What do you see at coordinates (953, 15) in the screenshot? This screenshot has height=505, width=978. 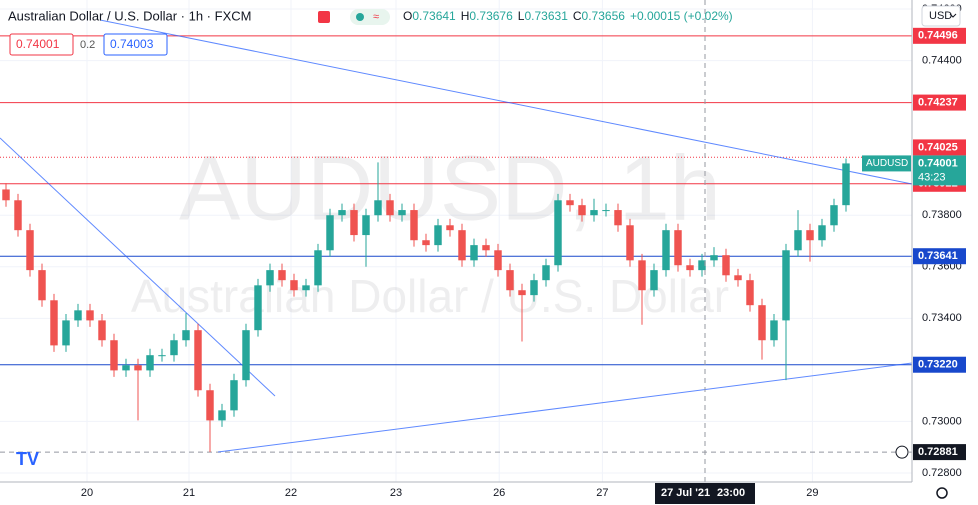 I see `currency-caret` at bounding box center [953, 15].